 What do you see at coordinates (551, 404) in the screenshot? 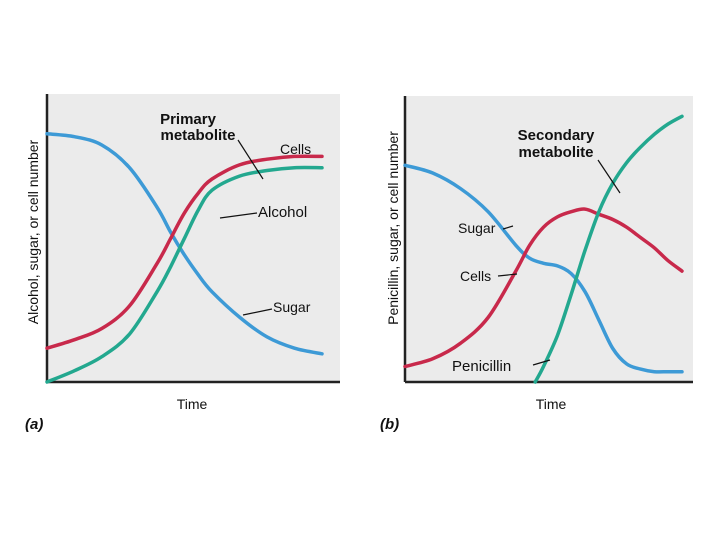
I see `x-axis-label-b: Time` at bounding box center [551, 404].